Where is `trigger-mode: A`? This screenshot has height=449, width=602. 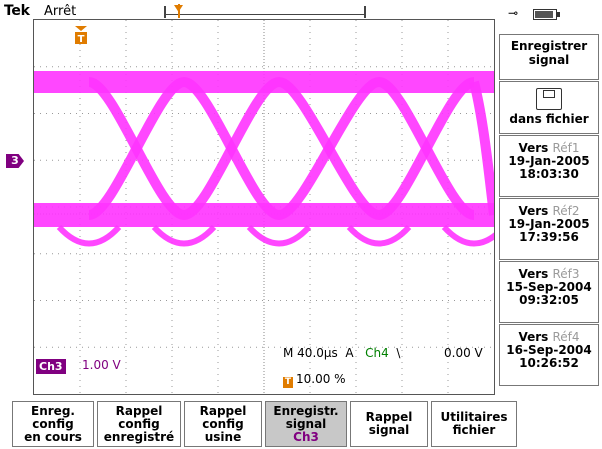 trigger-mode: A is located at coordinates (349, 353).